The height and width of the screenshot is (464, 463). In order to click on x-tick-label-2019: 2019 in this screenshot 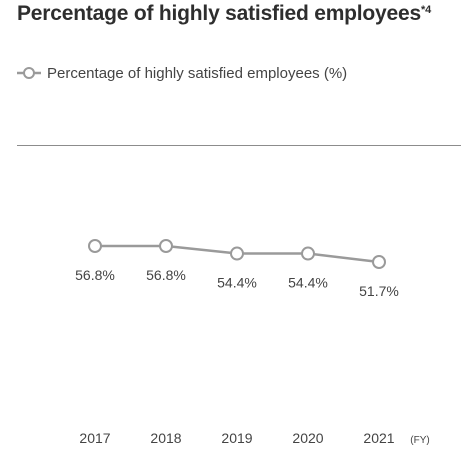, I will do `click(236, 438)`.